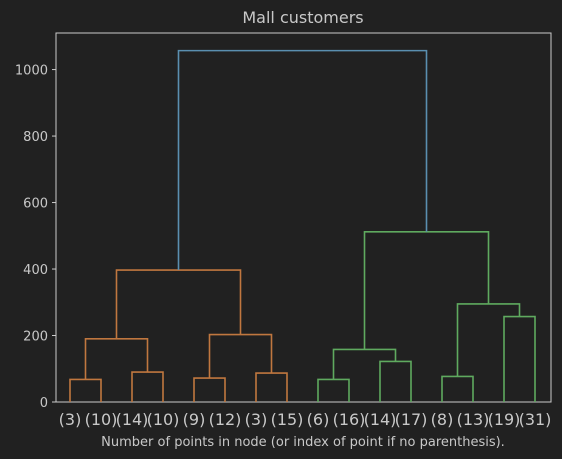 The width and height of the screenshot is (562, 459). I want to click on leaf-label: (17), so click(411, 419).